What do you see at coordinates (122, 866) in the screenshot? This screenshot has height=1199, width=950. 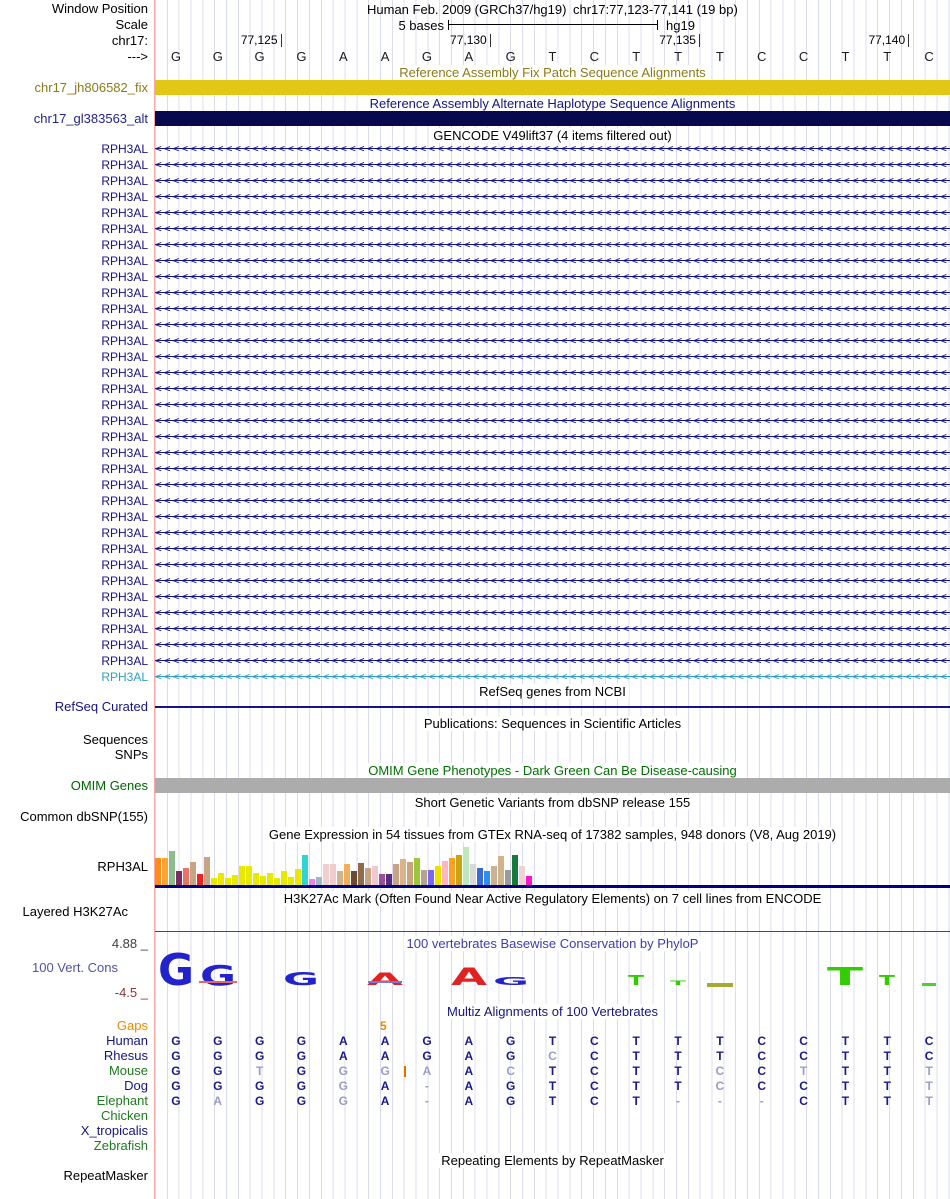 I see `gtex-gene-label: RPH3AL` at bounding box center [122, 866].